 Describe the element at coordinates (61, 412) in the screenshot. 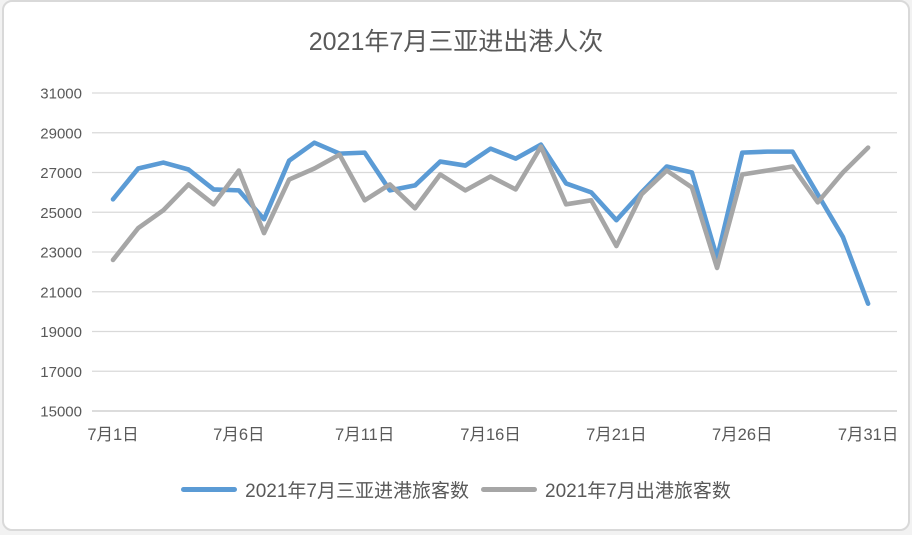

I see `y-axis-tick-label: 15000` at that location.